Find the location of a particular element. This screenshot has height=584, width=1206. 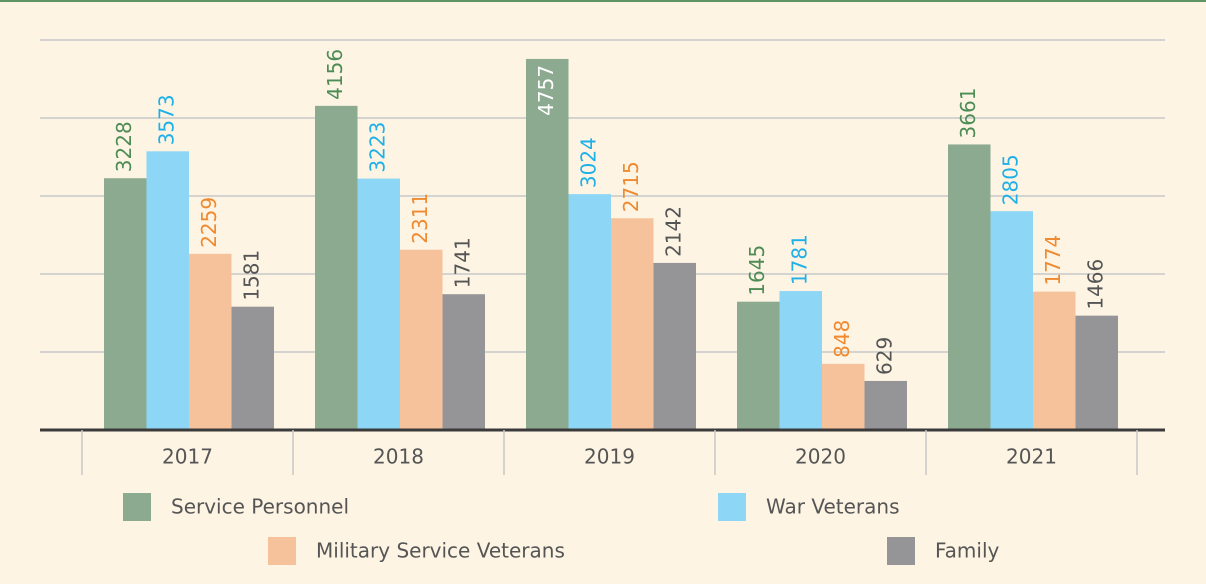

x-tick-label: 2020 is located at coordinates (820, 457).